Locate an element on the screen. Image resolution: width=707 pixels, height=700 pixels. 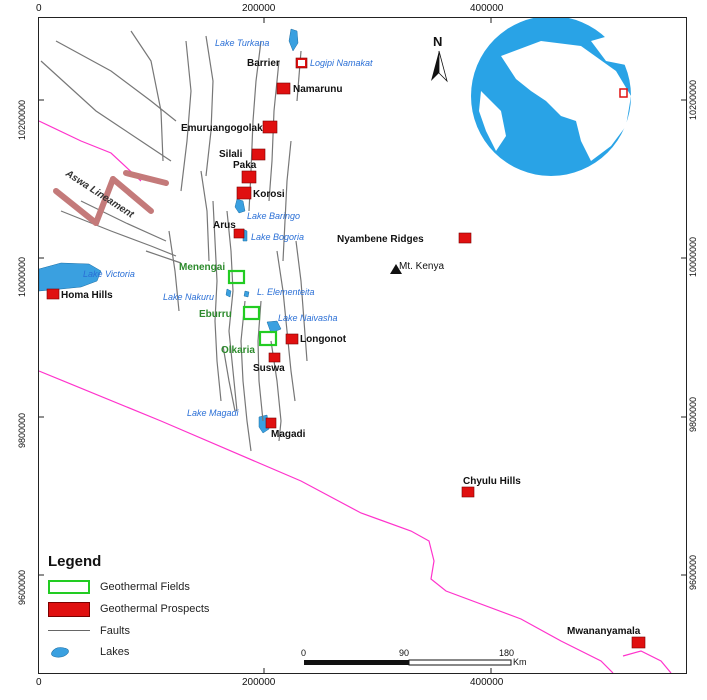
prospect-marker-chyulu-hills is located at coordinates (468, 492).